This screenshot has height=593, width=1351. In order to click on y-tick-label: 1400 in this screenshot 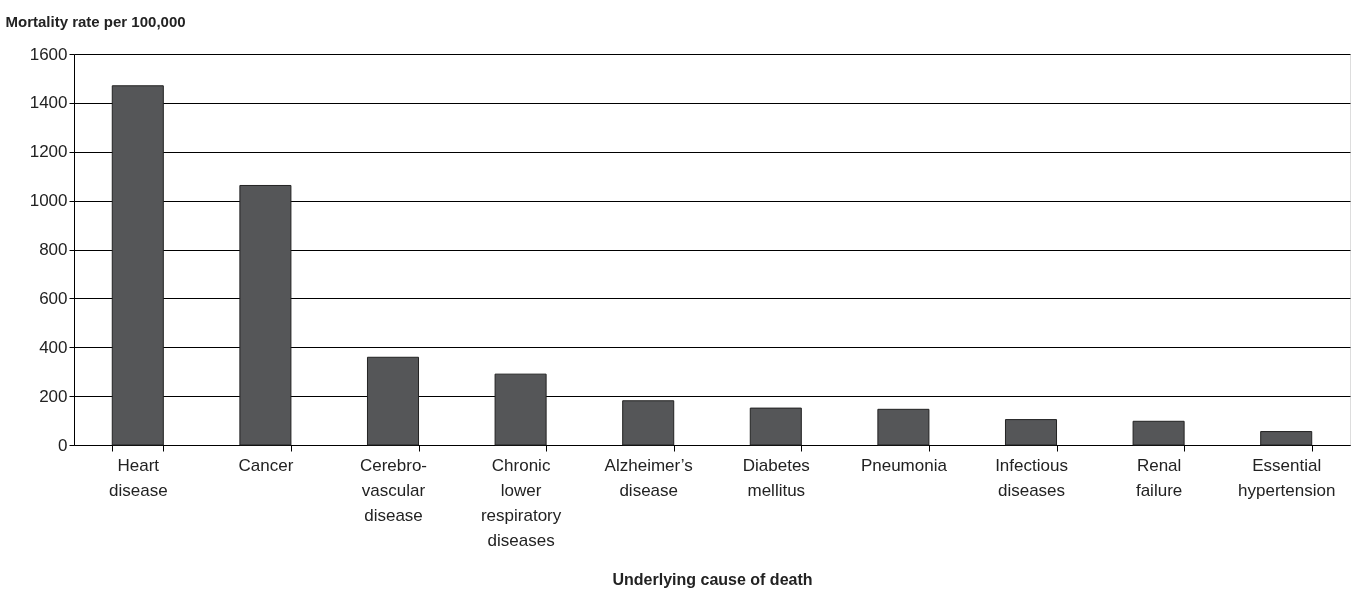, I will do `click(48, 103)`.